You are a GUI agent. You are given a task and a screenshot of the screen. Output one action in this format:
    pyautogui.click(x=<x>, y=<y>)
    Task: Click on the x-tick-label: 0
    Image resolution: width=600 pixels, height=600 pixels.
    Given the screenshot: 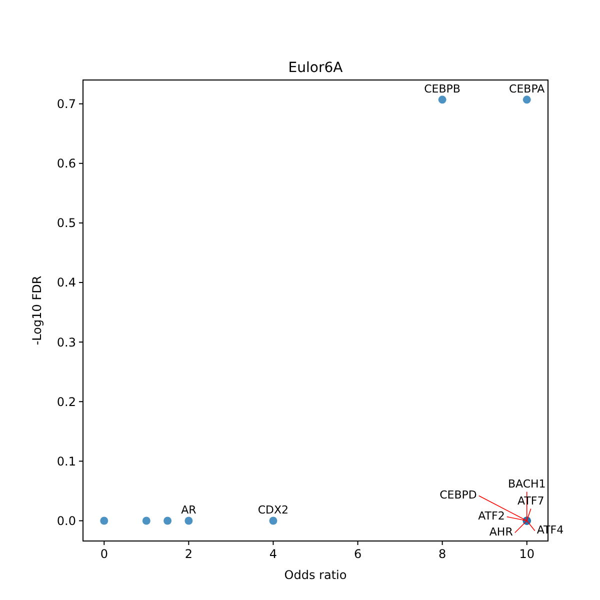 What is the action you would take?
    pyautogui.click(x=104, y=554)
    